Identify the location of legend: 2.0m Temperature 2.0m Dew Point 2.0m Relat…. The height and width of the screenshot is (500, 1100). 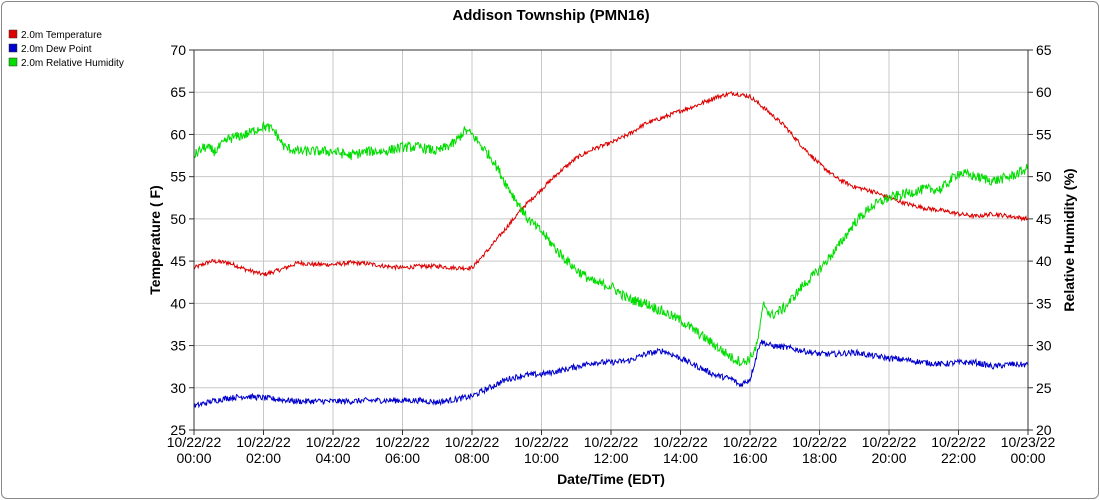
(66, 49).